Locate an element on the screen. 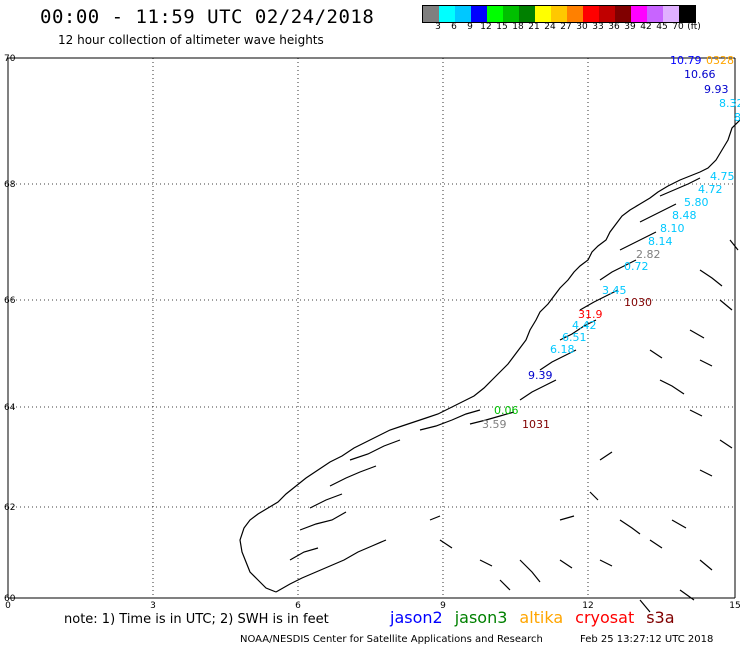  legend-item: cryosat is located at coordinates (605, 617).